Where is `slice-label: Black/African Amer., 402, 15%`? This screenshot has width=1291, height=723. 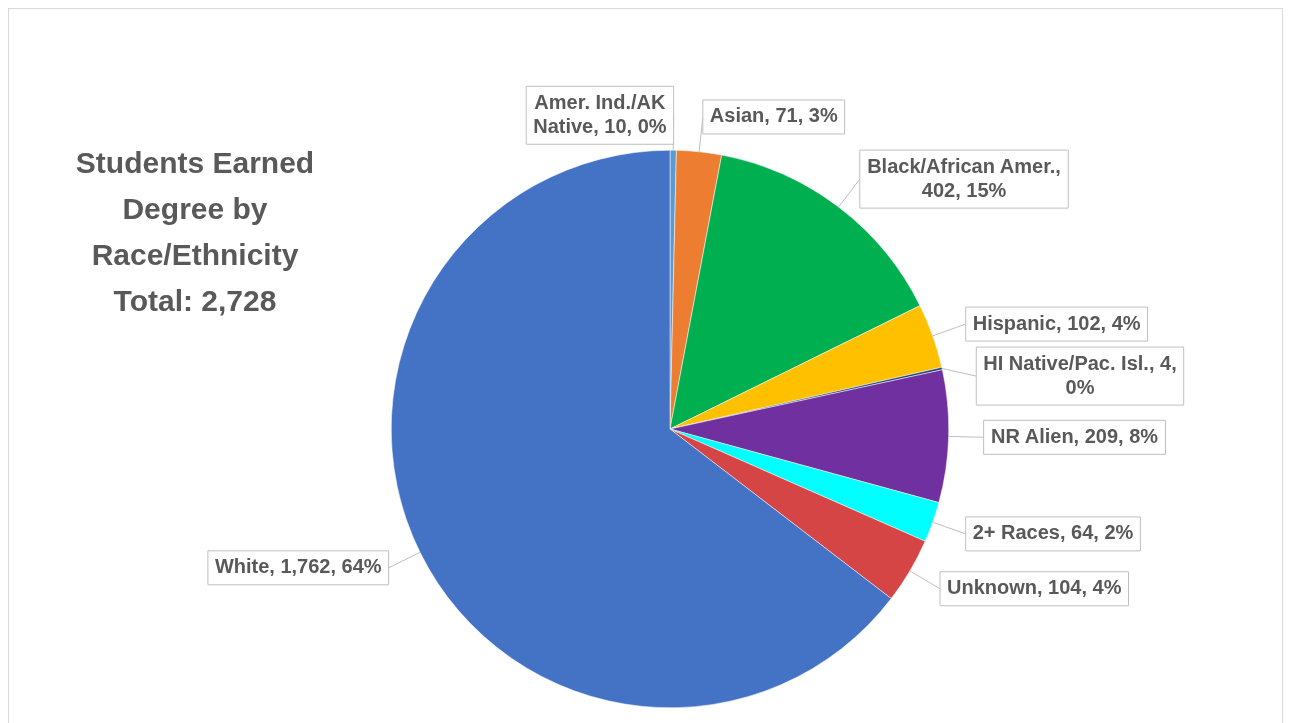 slice-label: Black/African Amer., 402, 15% is located at coordinates (964, 177).